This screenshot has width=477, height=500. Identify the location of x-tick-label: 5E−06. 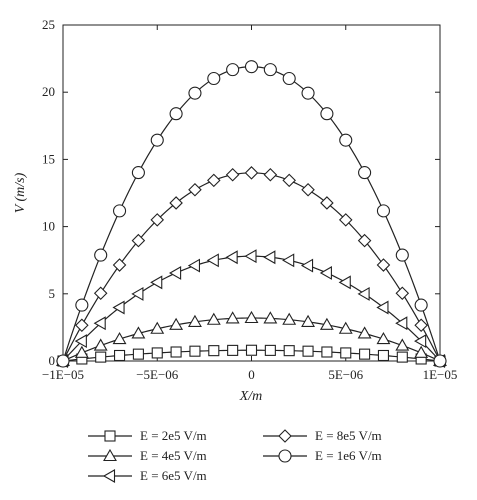
(345, 374).